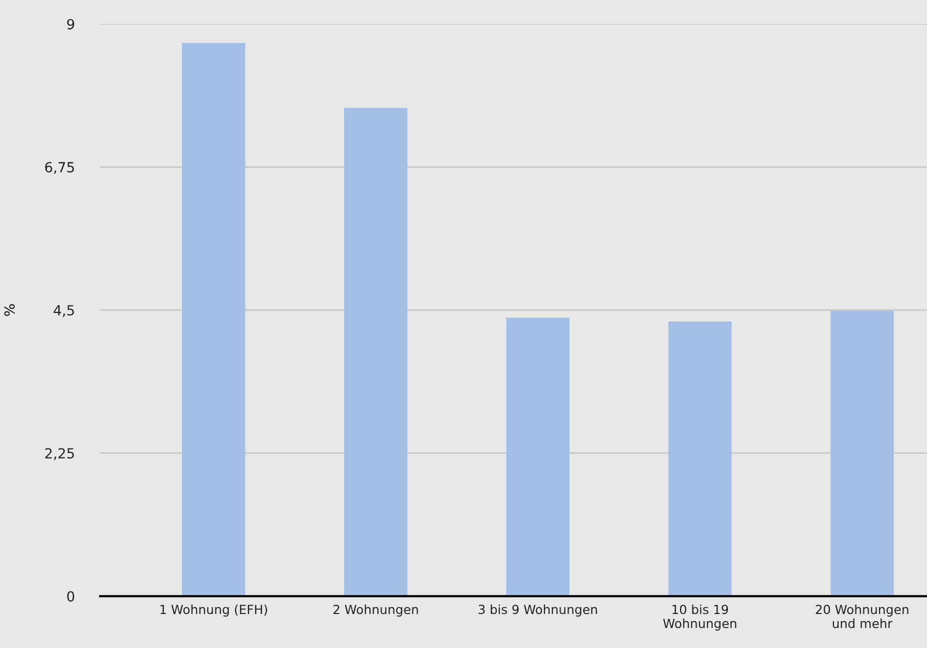  I want to click on y-tick-label: 4,5, so click(64, 311).